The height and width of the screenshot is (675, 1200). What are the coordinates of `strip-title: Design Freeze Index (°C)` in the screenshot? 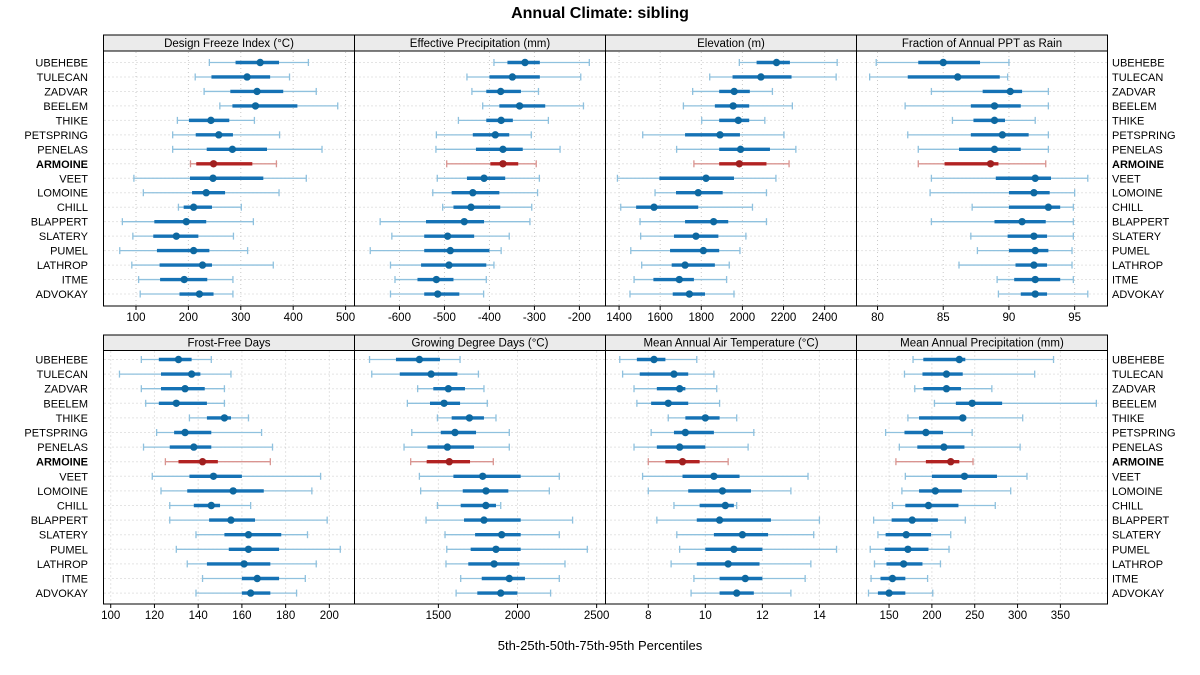 It's located at (229, 44).